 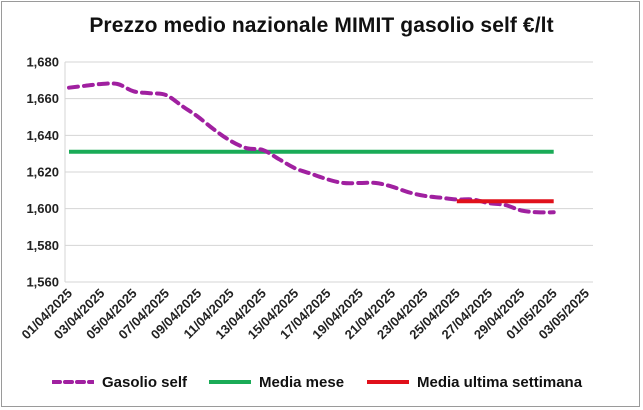 I want to click on y-tick-label: 1,580, so click(x=42, y=245).